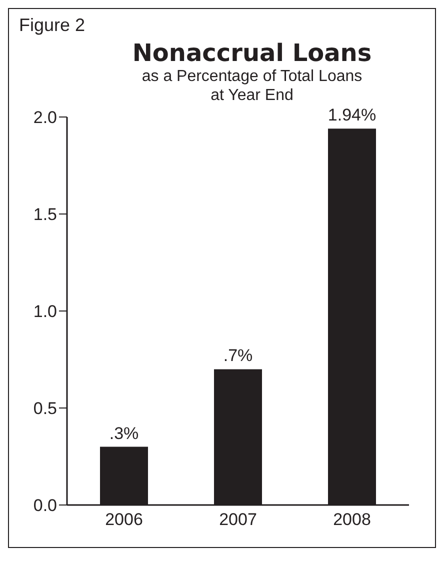 This screenshot has width=448, height=565. What do you see at coordinates (238, 356) in the screenshot?
I see `data-label: .7%` at bounding box center [238, 356].